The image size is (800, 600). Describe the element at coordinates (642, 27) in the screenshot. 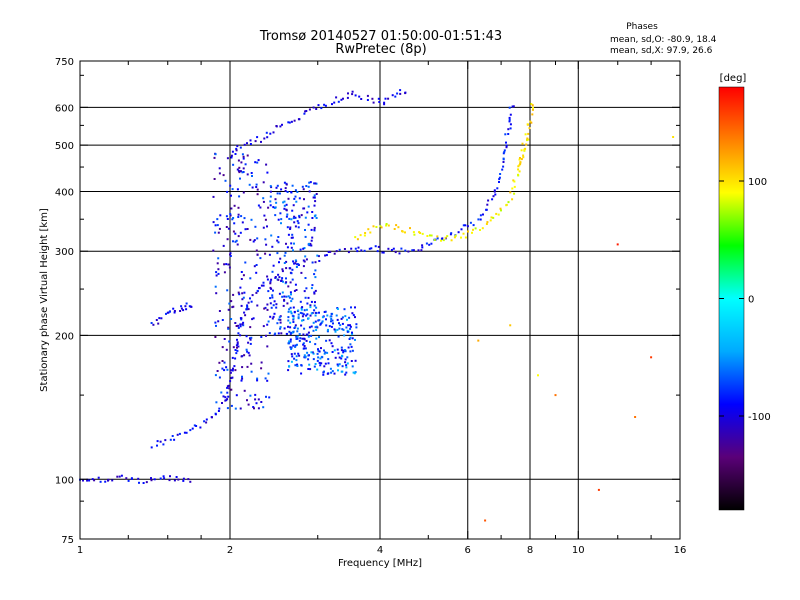

I see `stats-heading: Phases` at that location.